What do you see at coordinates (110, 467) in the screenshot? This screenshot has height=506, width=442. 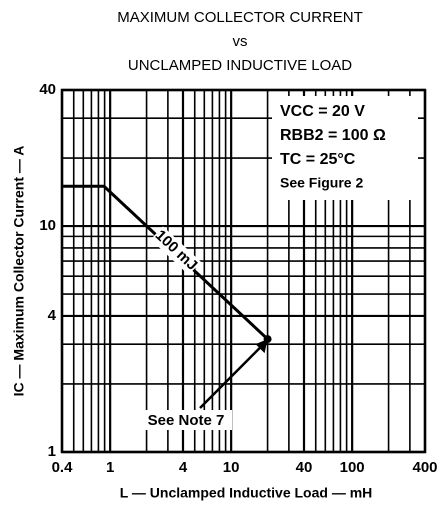 I see `x-tick-label: 1` at bounding box center [110, 467].